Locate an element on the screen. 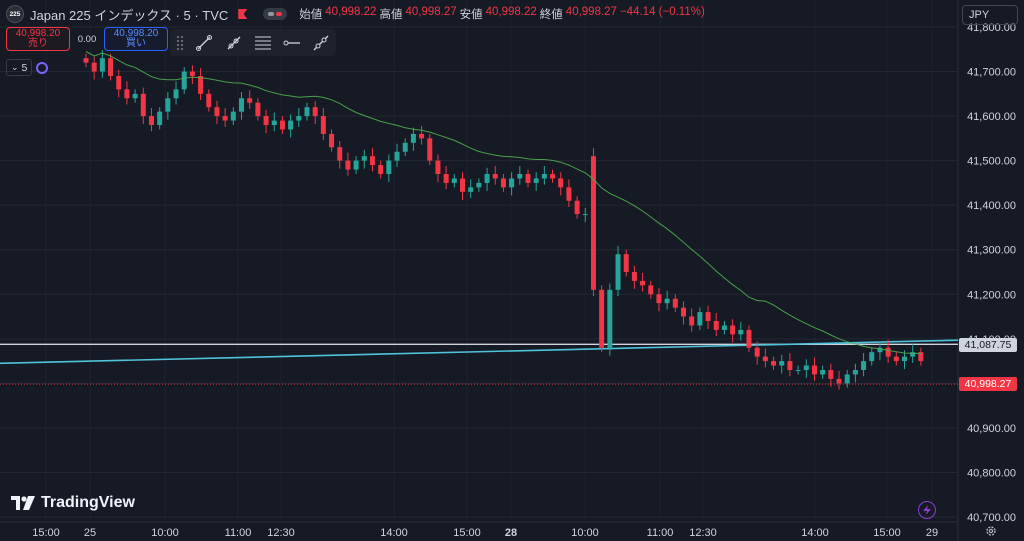 This screenshot has height=541, width=1024. ohlc-low-label: 安値 is located at coordinates (471, 15).